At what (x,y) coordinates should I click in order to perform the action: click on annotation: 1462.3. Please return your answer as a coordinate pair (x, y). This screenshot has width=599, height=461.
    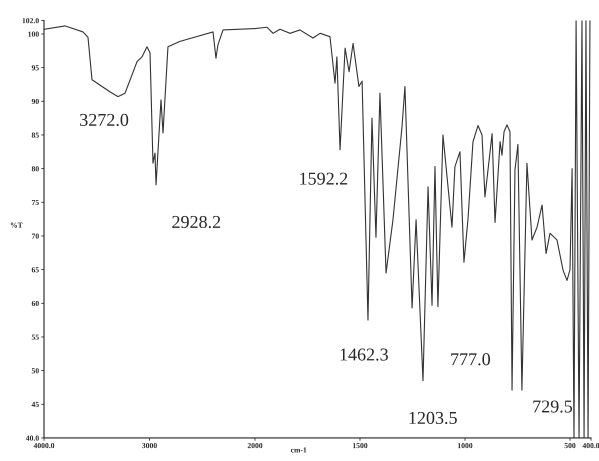
    Looking at the image, I should click on (364, 354).